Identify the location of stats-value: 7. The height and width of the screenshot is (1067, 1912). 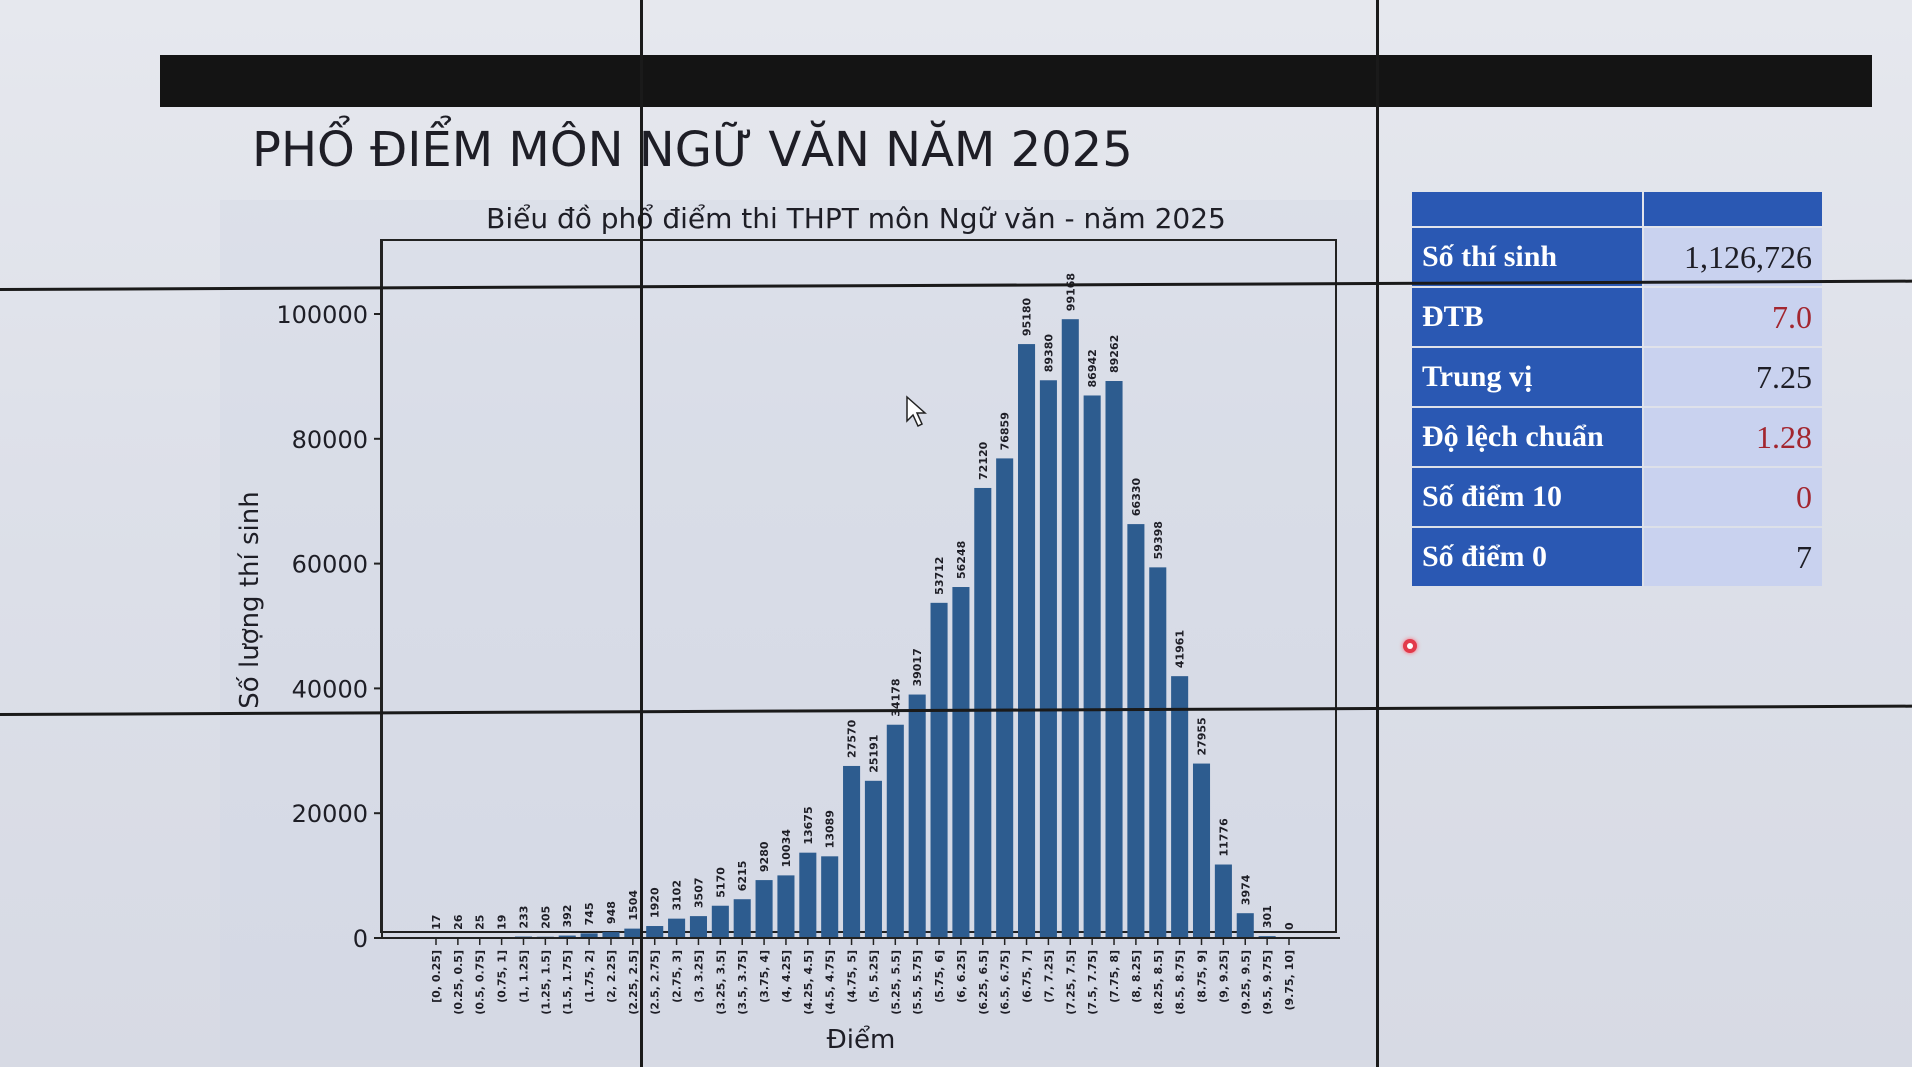
(1733, 557).